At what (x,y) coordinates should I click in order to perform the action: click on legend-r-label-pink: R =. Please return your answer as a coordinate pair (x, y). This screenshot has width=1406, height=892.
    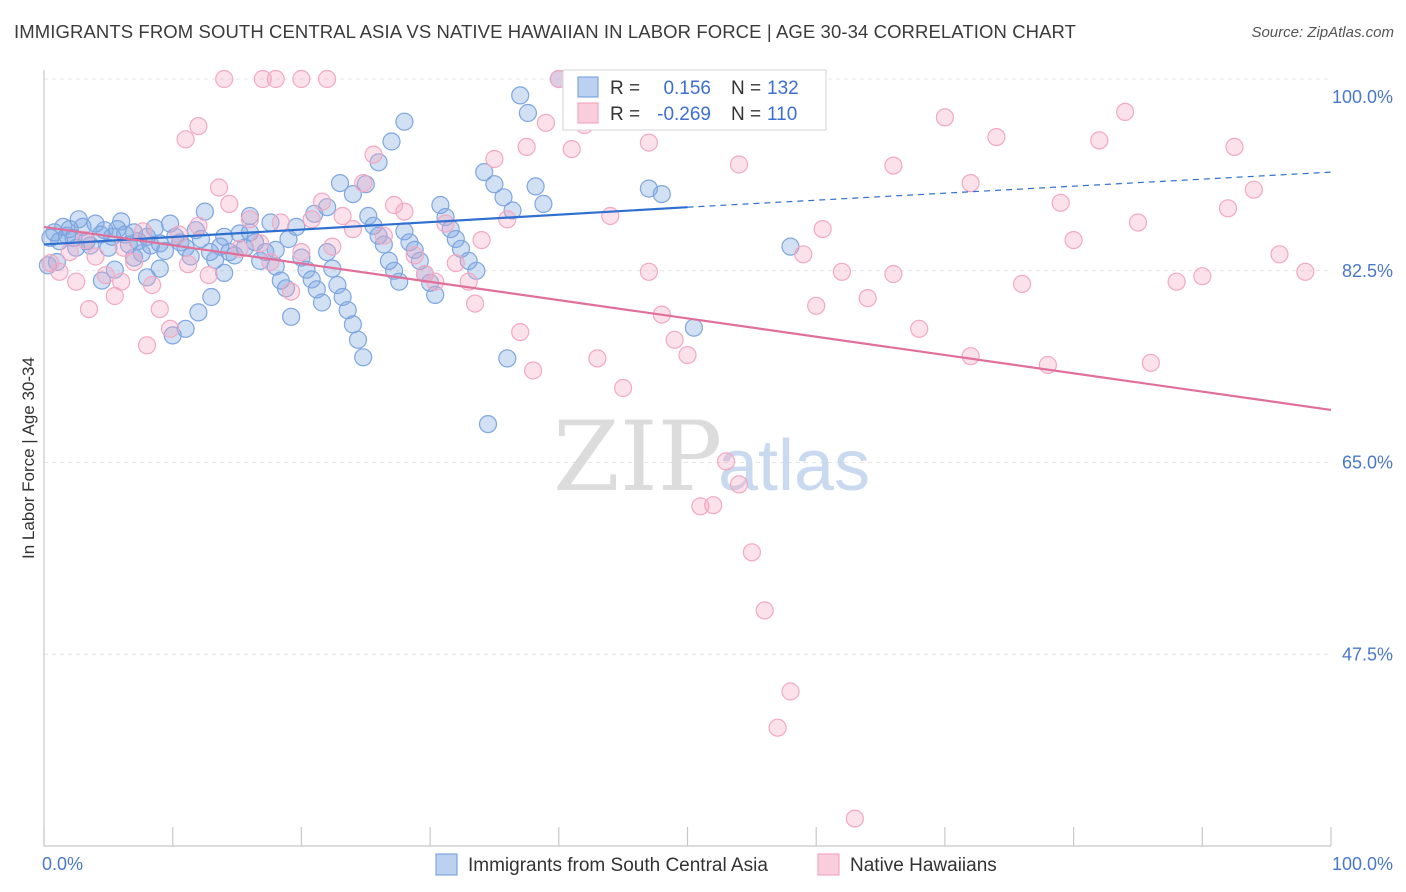
    Looking at the image, I should click on (625, 114).